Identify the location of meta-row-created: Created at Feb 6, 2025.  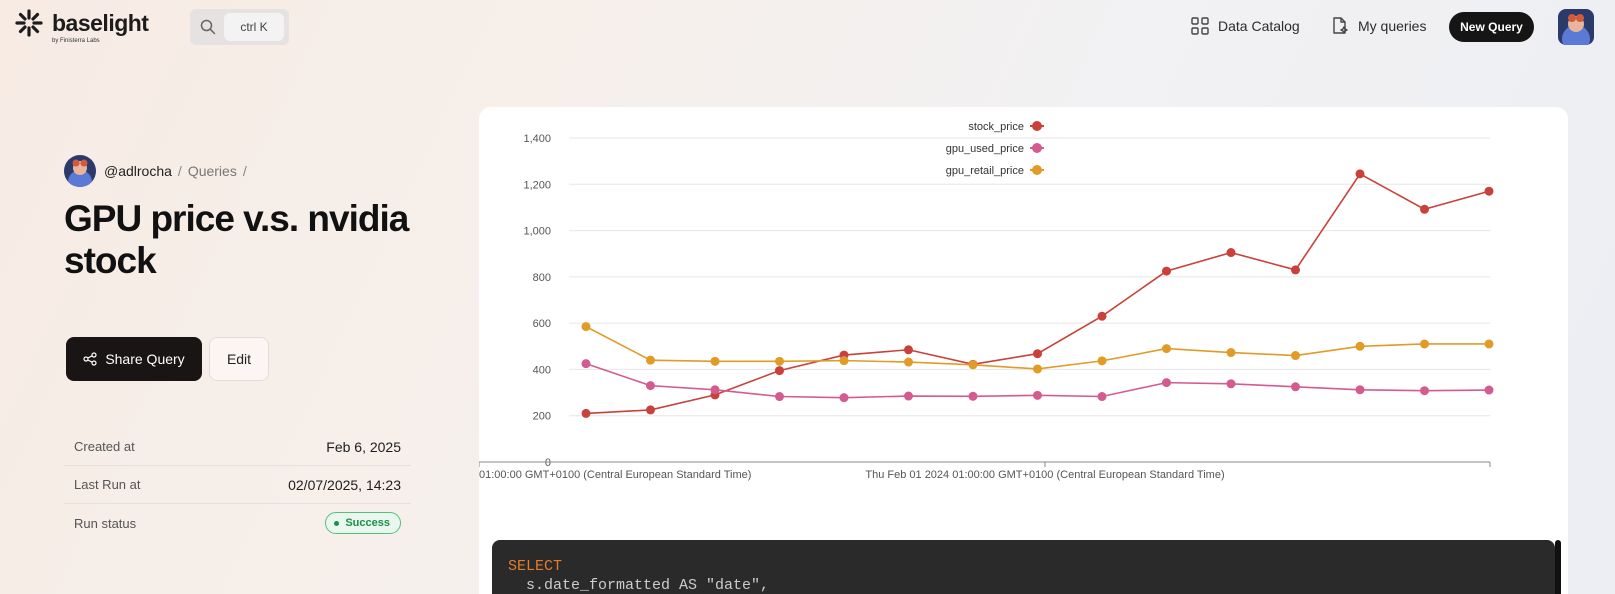
(237, 447).